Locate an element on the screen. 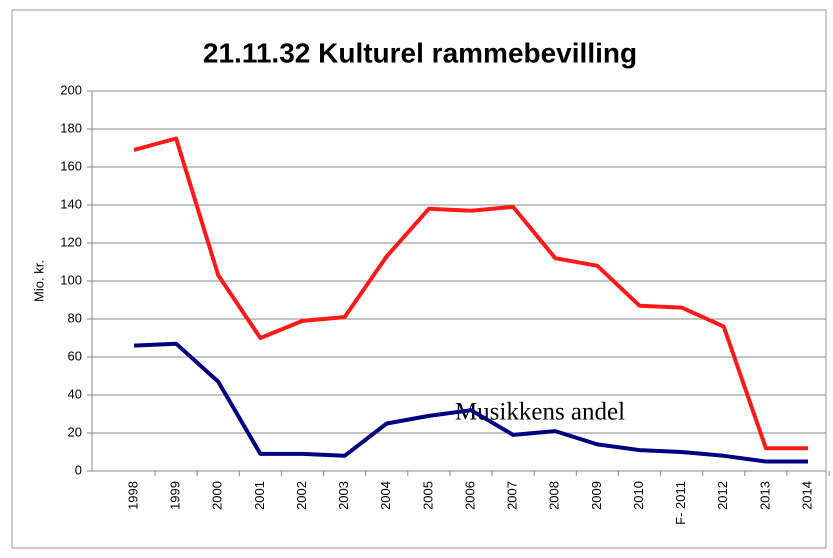 This screenshot has height=558, width=833. y-tick-label: 0 is located at coordinates (78, 469).